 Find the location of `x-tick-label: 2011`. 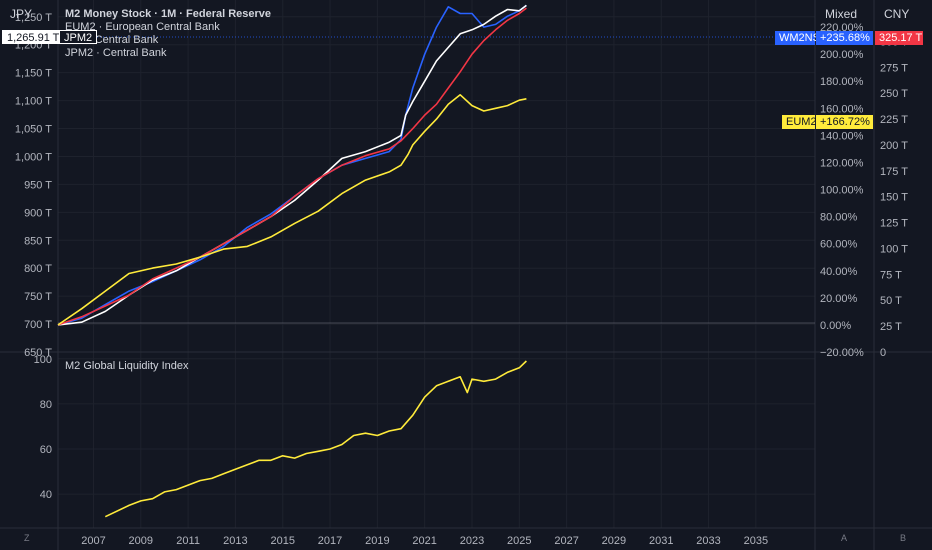

x-tick-label: 2011 is located at coordinates (188, 541).